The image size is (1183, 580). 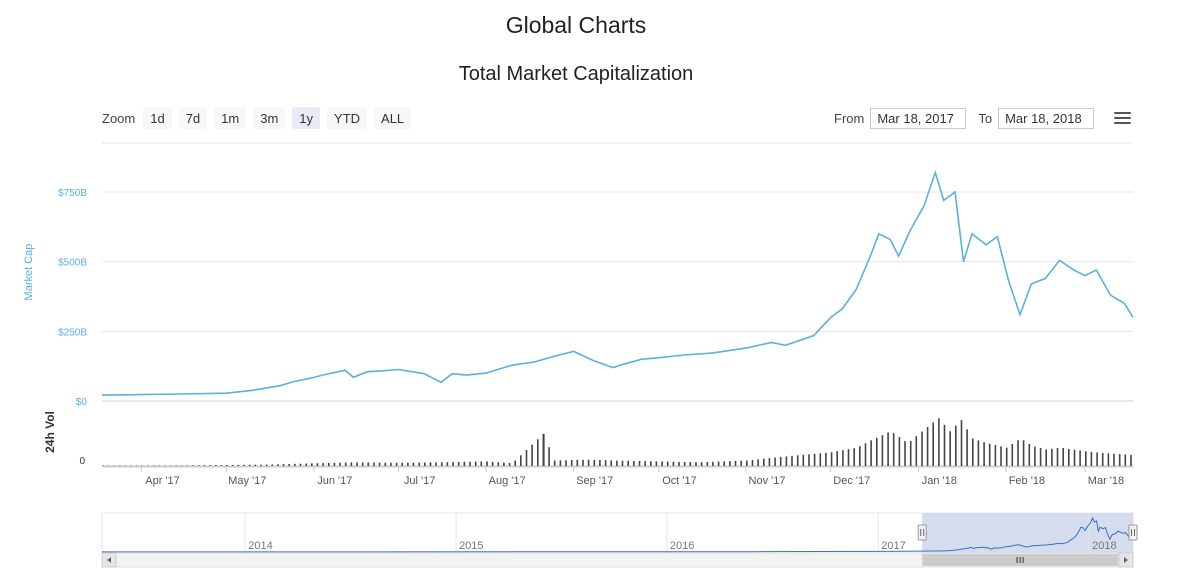 I want to click on from-date-input, so click(x=918, y=118).